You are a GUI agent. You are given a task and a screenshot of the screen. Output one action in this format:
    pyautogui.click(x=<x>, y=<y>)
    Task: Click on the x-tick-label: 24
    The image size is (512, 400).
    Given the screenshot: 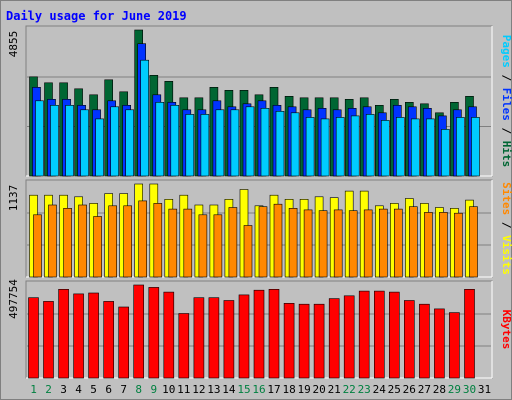 What is the action you would take?
    pyautogui.click(x=380, y=389)
    